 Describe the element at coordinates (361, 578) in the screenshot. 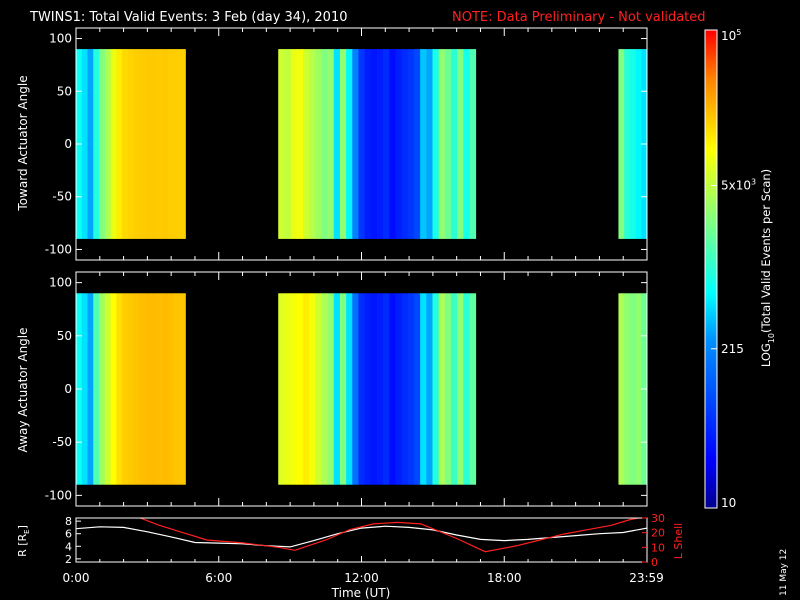

I see `x-tick-label: 12:00` at that location.